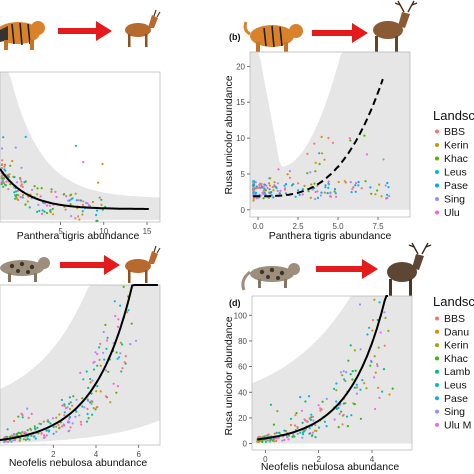 This screenshot has height=474, width=474. What do you see at coordinates (455, 173) in the screenshot?
I see `legend-item: Leus` at bounding box center [455, 173].